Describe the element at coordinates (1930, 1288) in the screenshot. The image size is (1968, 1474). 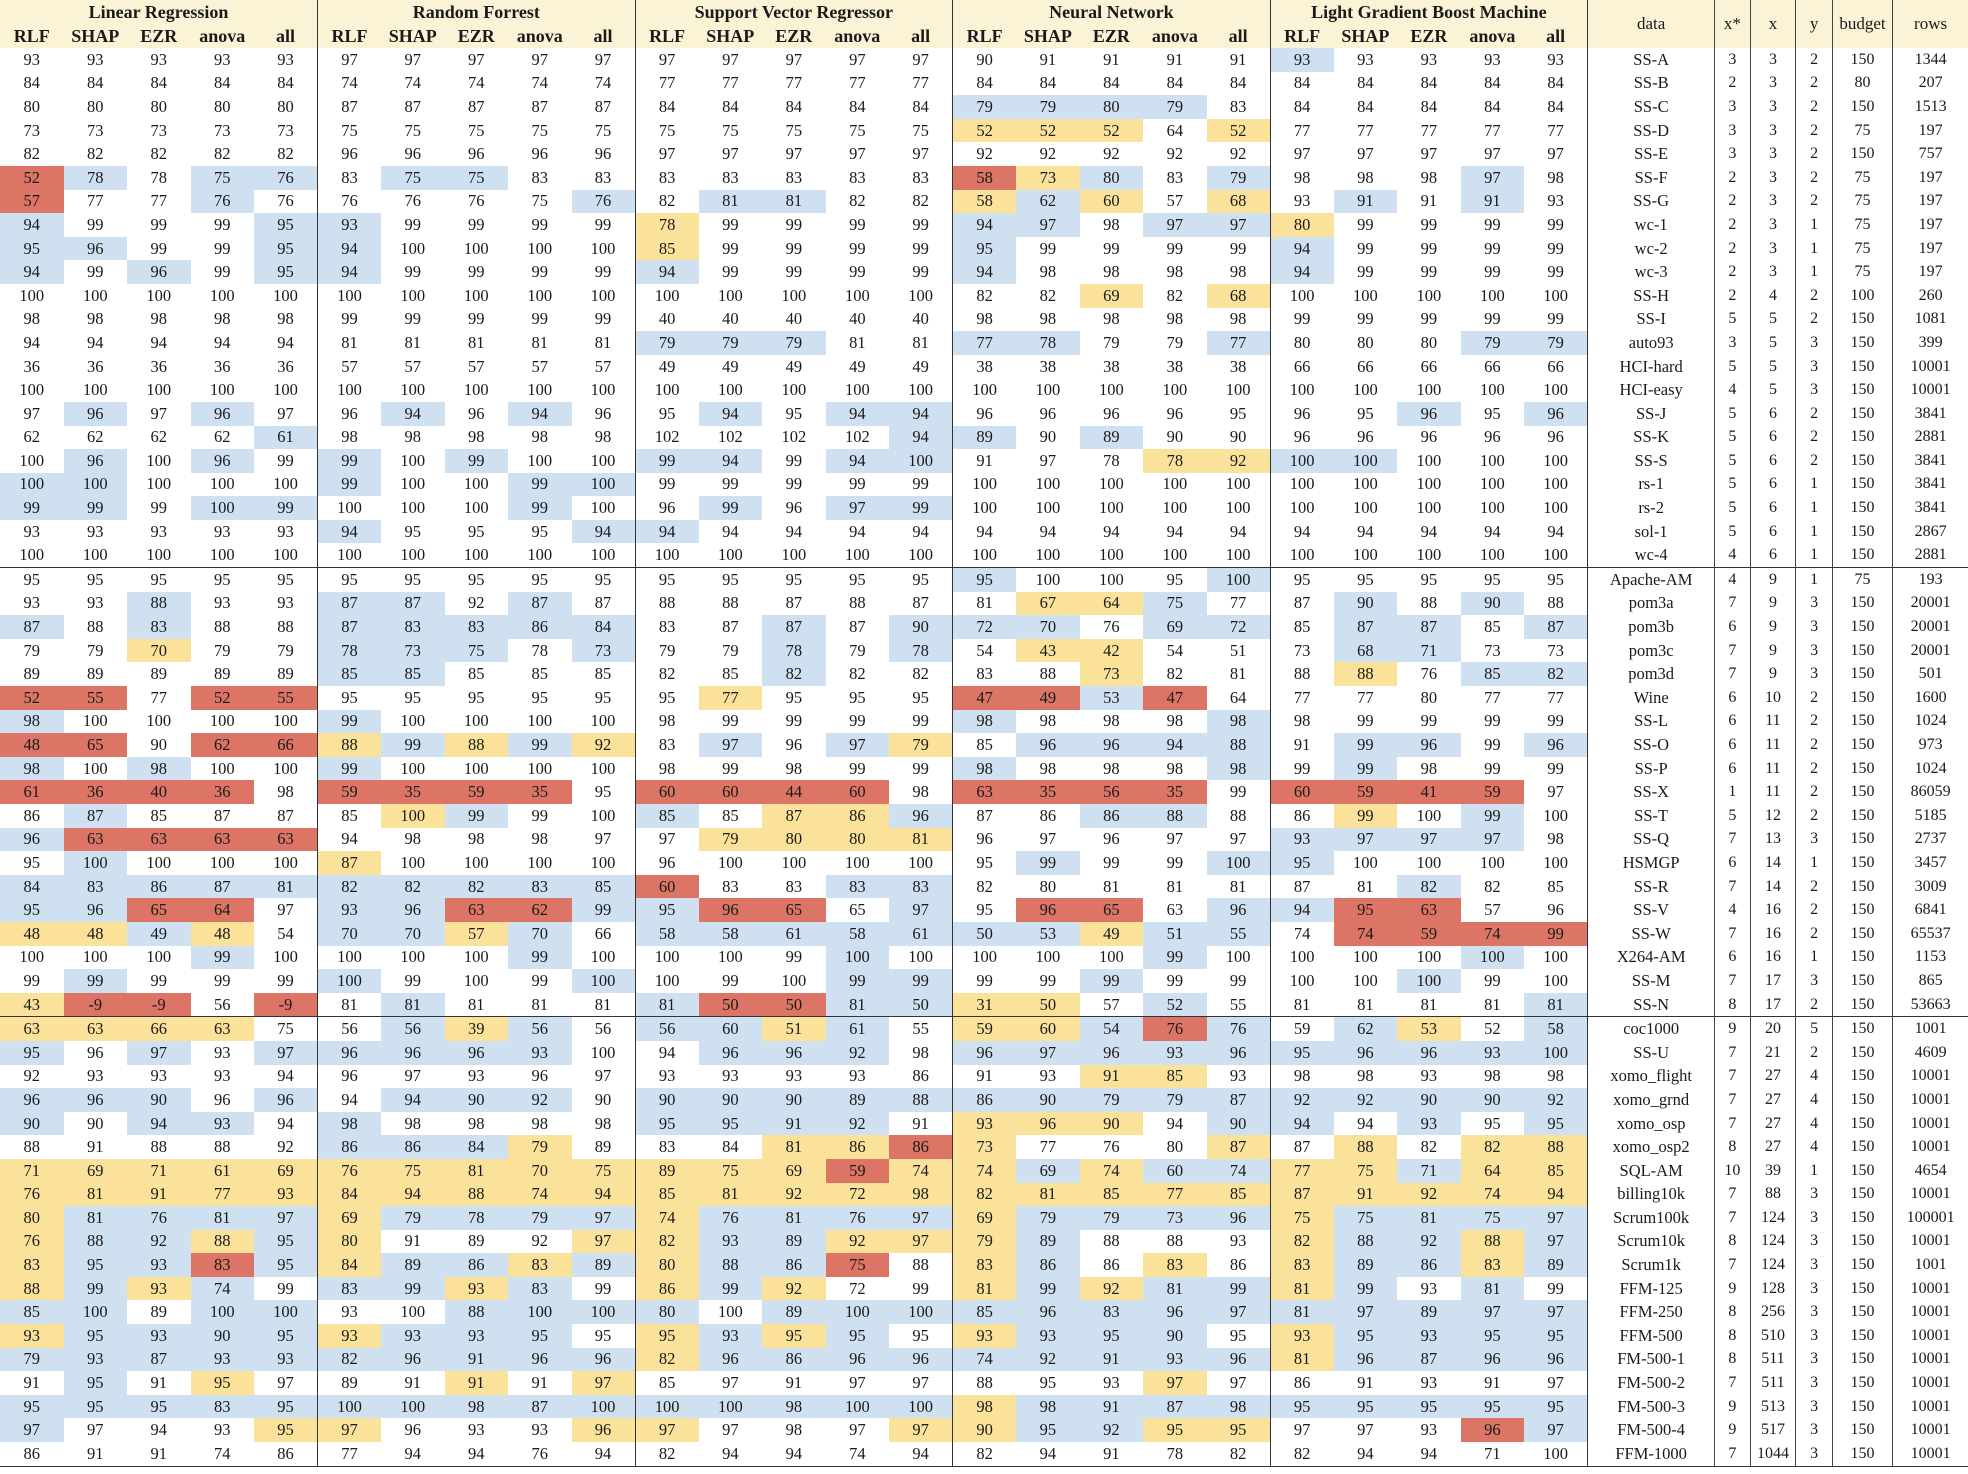
I see `dataset-info-cell: 10001` at that location.